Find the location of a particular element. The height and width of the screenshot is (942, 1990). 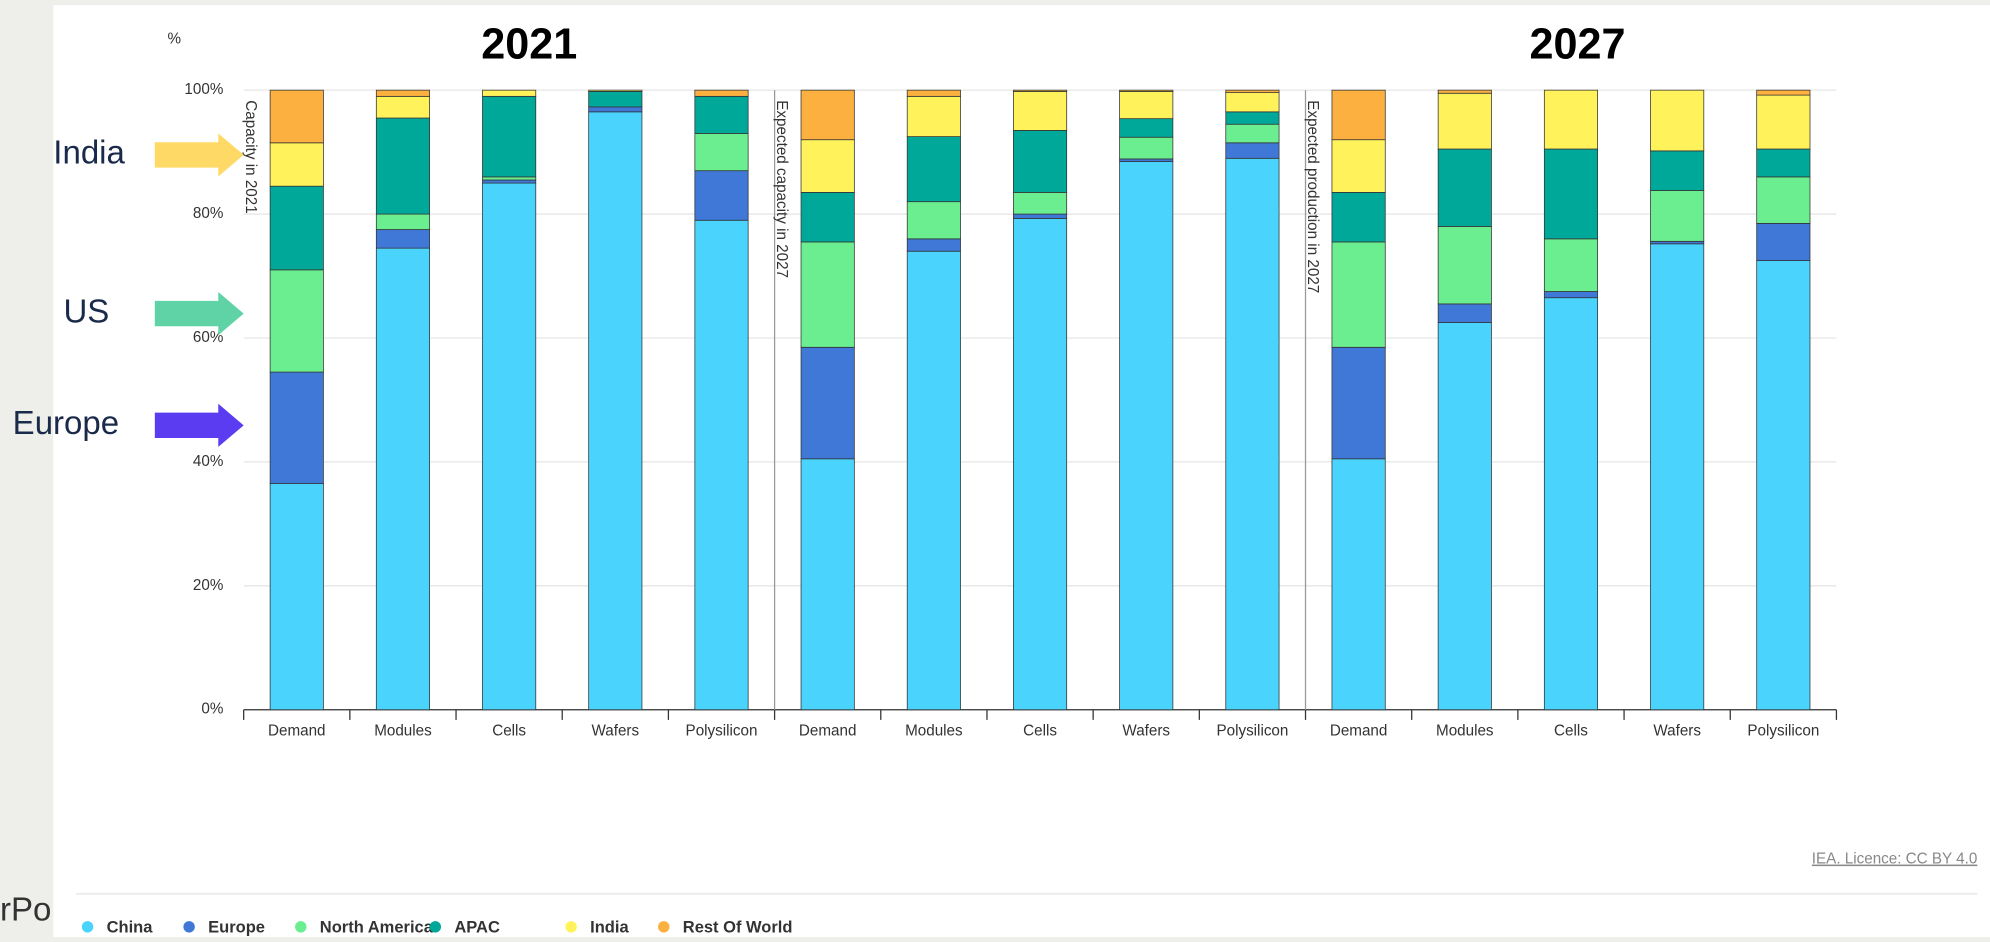

legend-label: North America is located at coordinates (377, 927).